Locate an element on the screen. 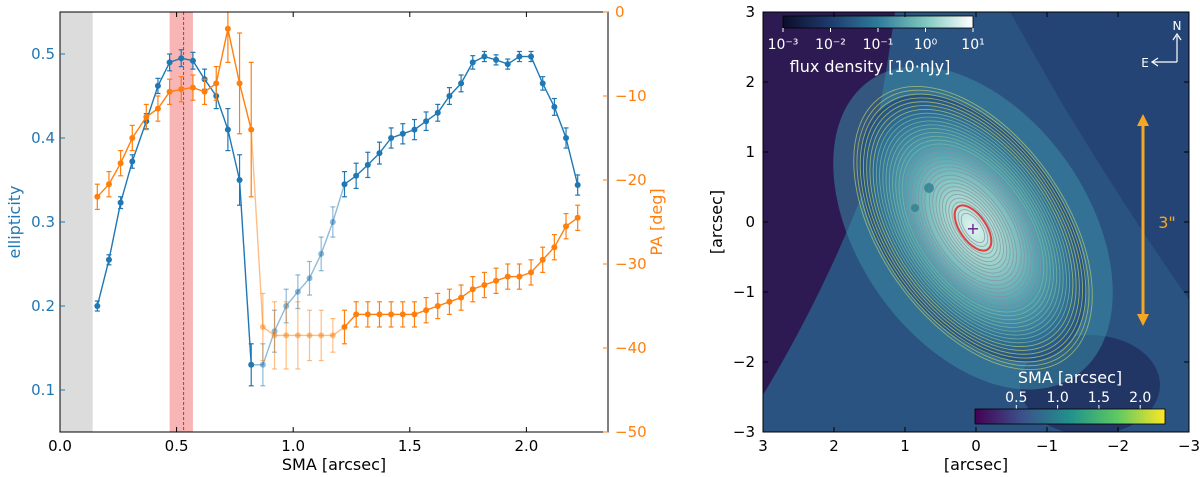 The height and width of the screenshot is (477, 1200). y-tick-label-right: 0 is located at coordinates (620, 12).